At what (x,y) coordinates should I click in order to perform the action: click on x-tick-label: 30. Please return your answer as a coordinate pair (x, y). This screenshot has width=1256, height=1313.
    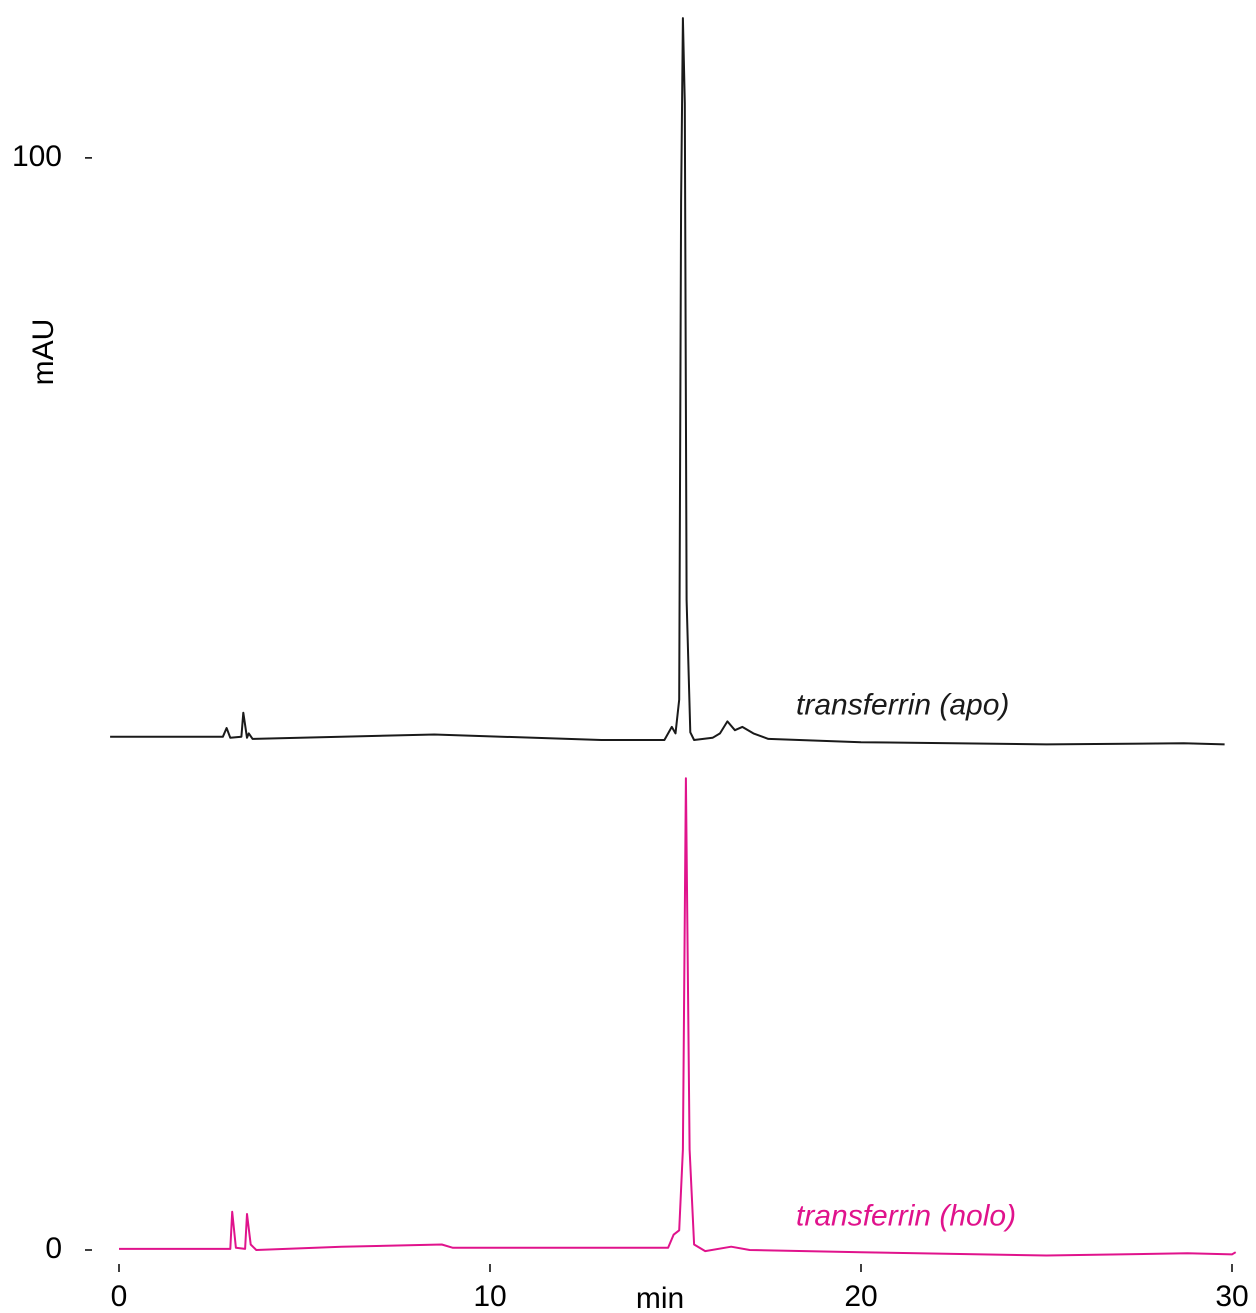
    Looking at the image, I should click on (1231, 1296).